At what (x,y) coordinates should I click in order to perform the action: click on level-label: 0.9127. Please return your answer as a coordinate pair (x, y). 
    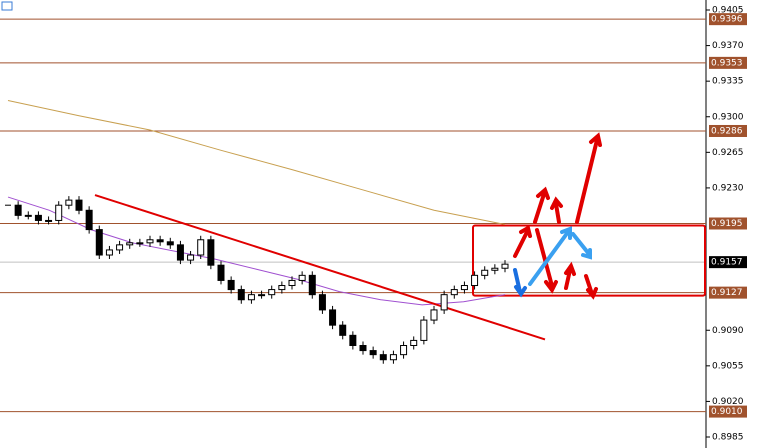
    Looking at the image, I should click on (727, 293).